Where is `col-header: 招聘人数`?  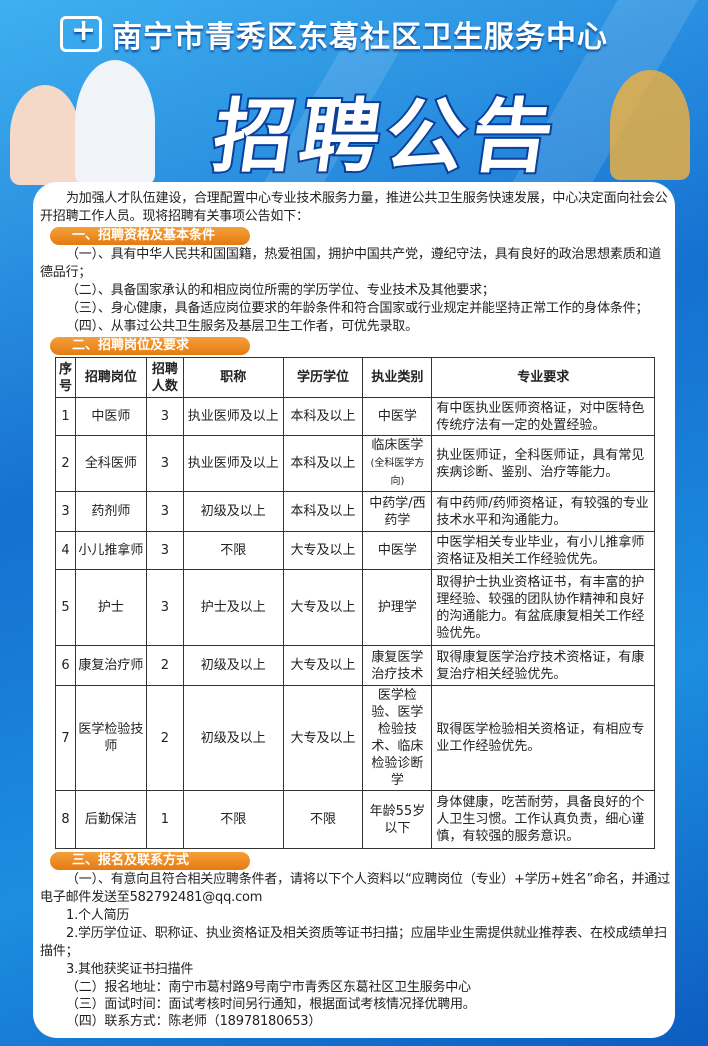 col-header: 招聘人数 is located at coordinates (164, 377).